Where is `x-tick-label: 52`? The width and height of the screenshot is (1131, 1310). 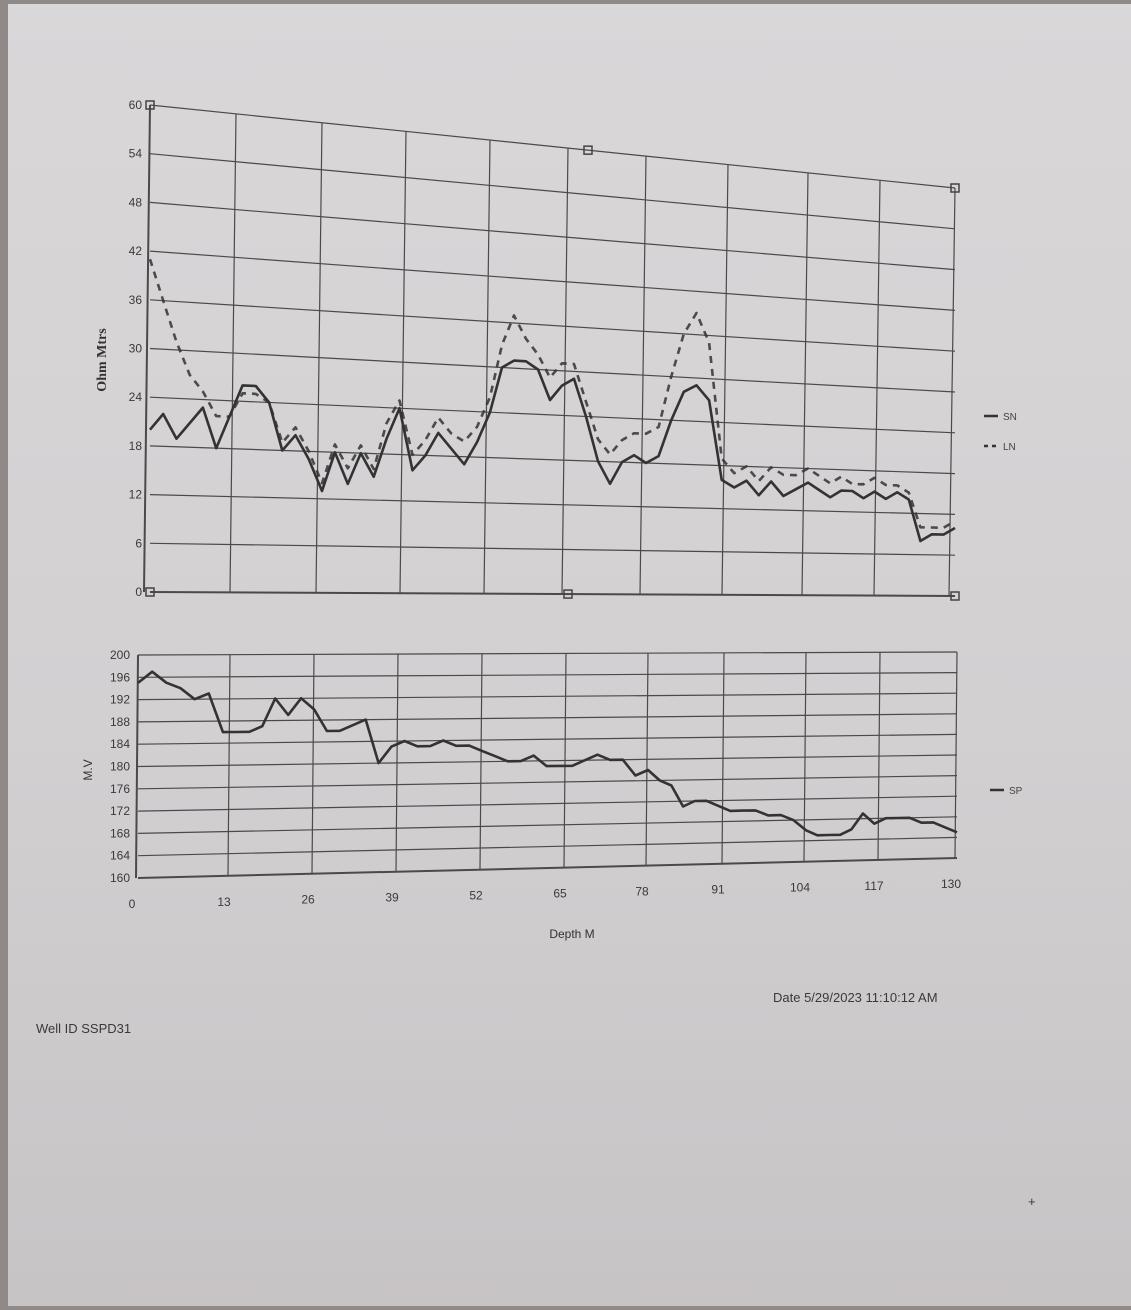 x-tick-label: 52 is located at coordinates (476, 896).